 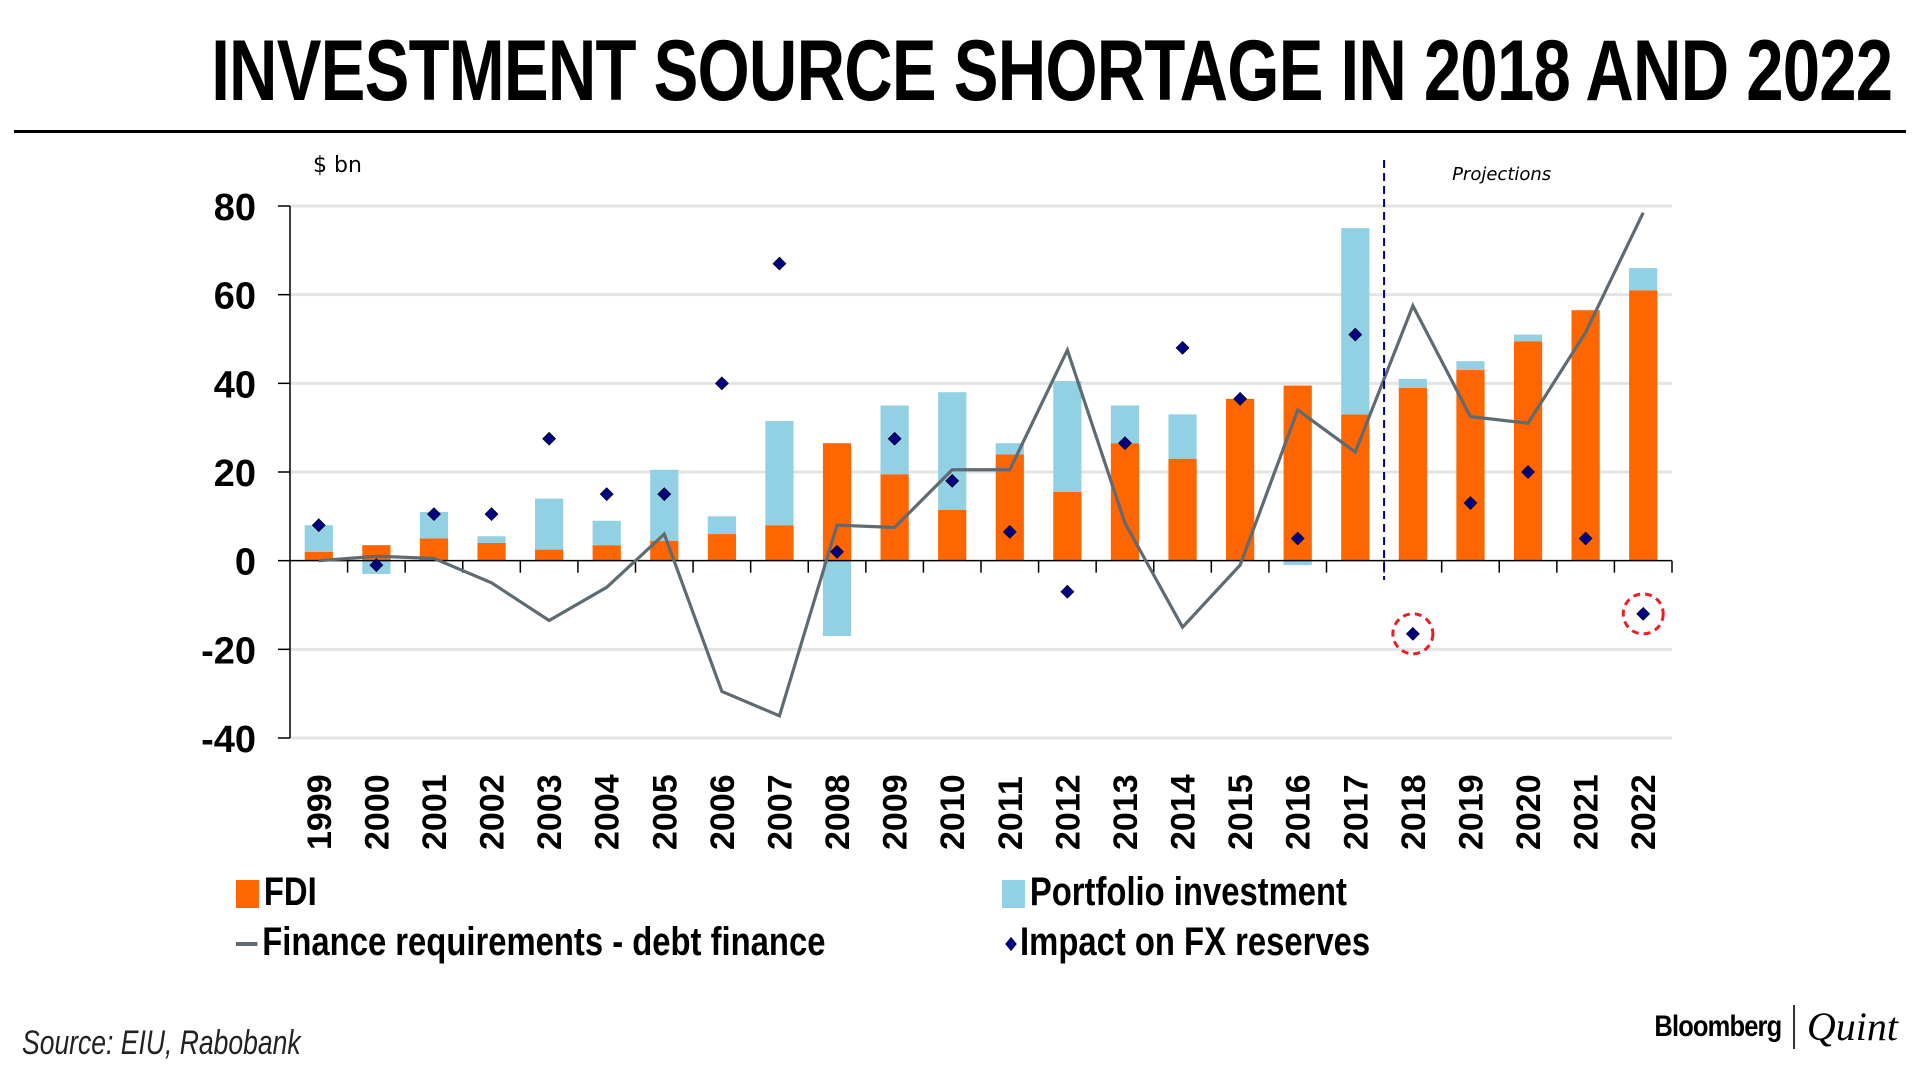 What do you see at coordinates (337, 165) in the screenshot?
I see `y-axis-unit-label: $ bn` at bounding box center [337, 165].